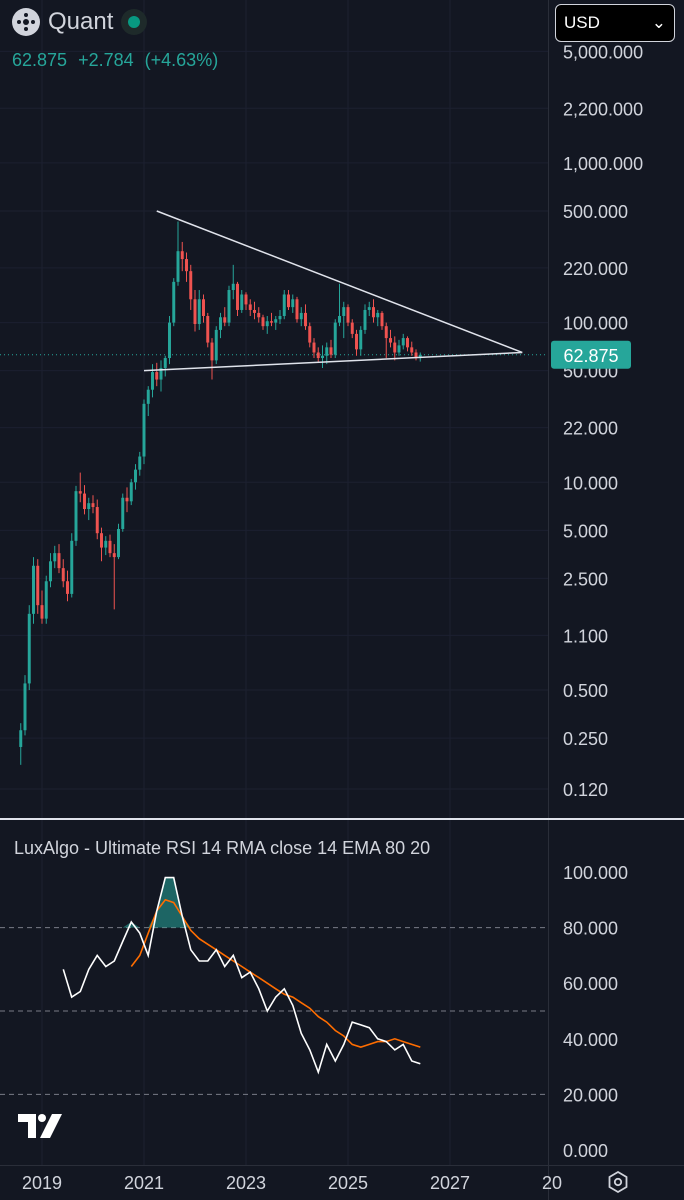 The image size is (684, 1200). What do you see at coordinates (134, 22) in the screenshot?
I see `market-status-icon` at bounding box center [134, 22].